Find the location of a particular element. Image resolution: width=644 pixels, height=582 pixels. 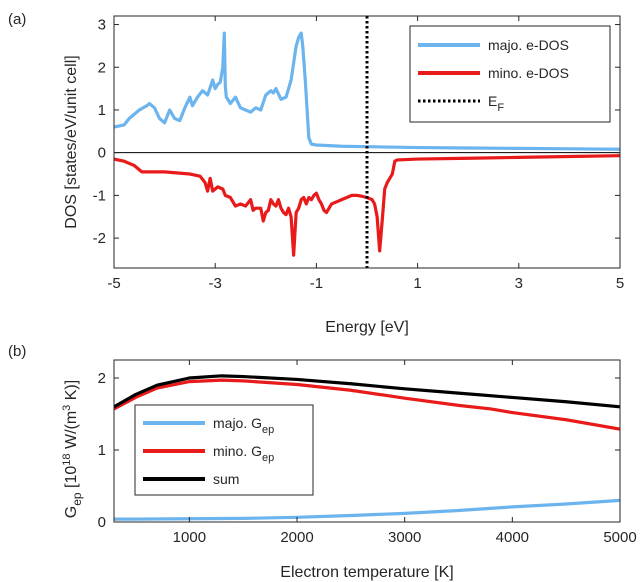

x-axis-label: Energy [eV] is located at coordinates (367, 327).